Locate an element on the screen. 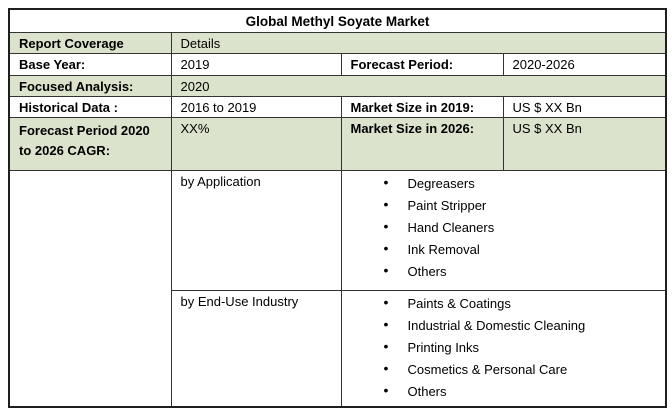 Image resolution: width=672 pixels, height=414 pixels. list-item: • Paint Stripper is located at coordinates (505, 205).